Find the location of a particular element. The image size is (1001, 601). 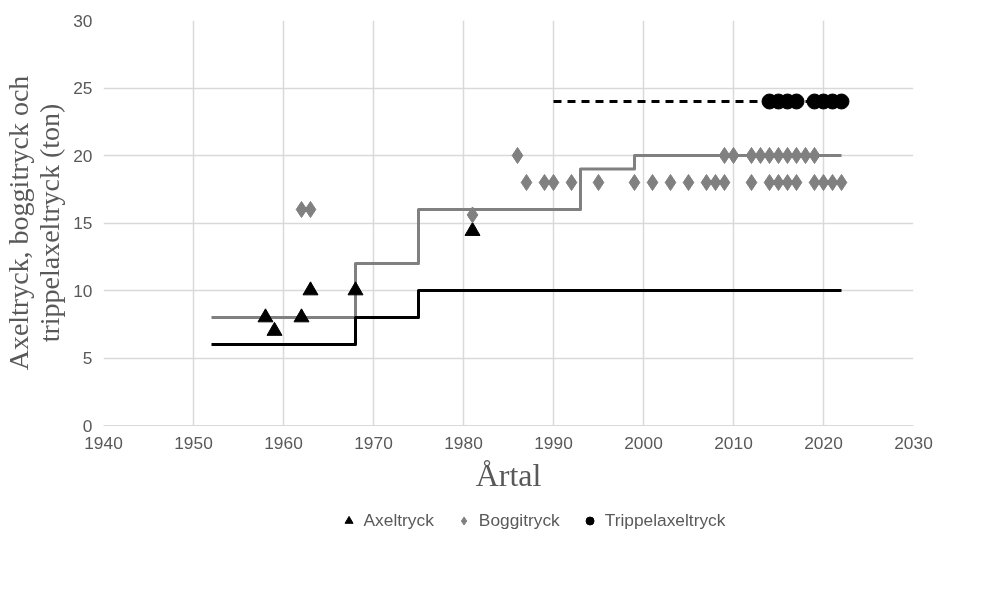

x-tick-label: 2030 is located at coordinates (913, 442).